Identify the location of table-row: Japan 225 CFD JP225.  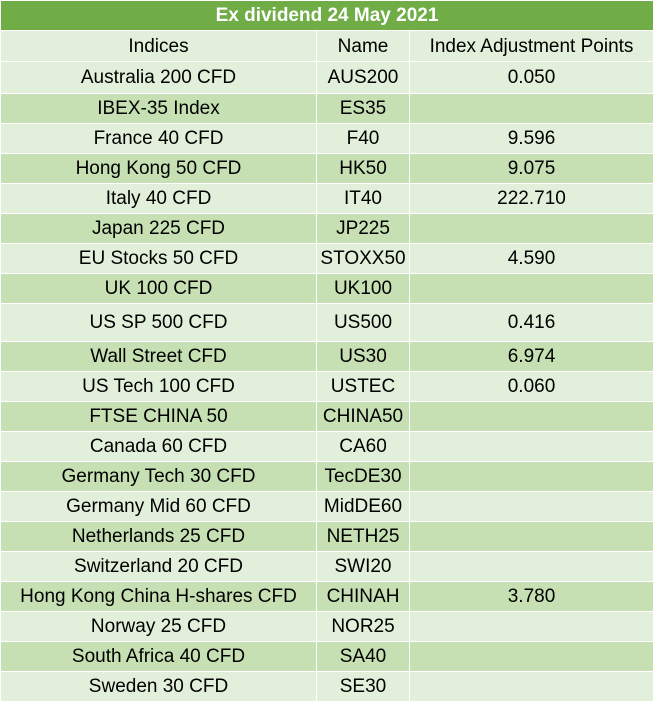
(327, 228).